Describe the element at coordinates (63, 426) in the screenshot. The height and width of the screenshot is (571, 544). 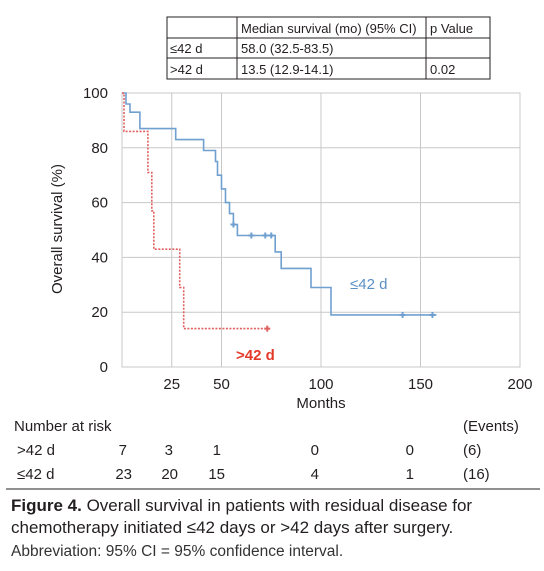
I see `risk-table-title: Number at risk` at that location.